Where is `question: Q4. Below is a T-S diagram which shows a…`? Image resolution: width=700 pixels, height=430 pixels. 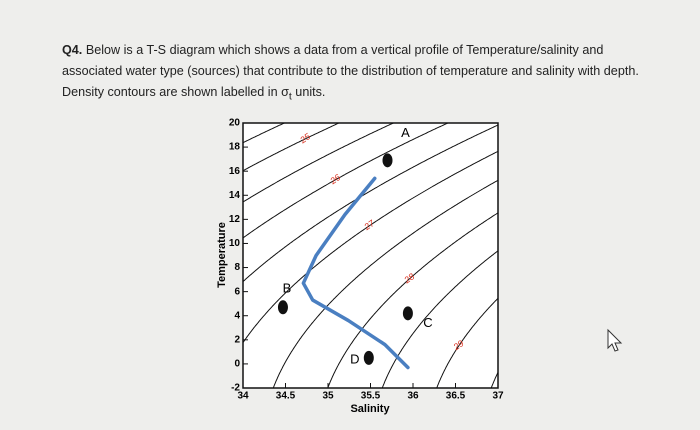
question: Q4. Below is a T-S diagram which shows a… is located at coordinates (352, 74).